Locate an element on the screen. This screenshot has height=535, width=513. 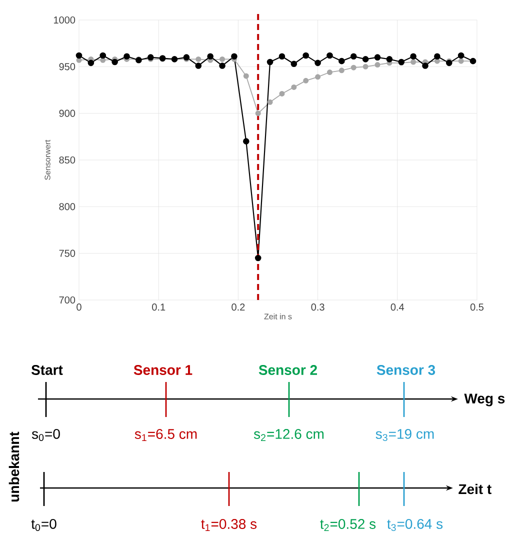
text: s$_{3}$=19 cm is located at coordinates (405, 435).